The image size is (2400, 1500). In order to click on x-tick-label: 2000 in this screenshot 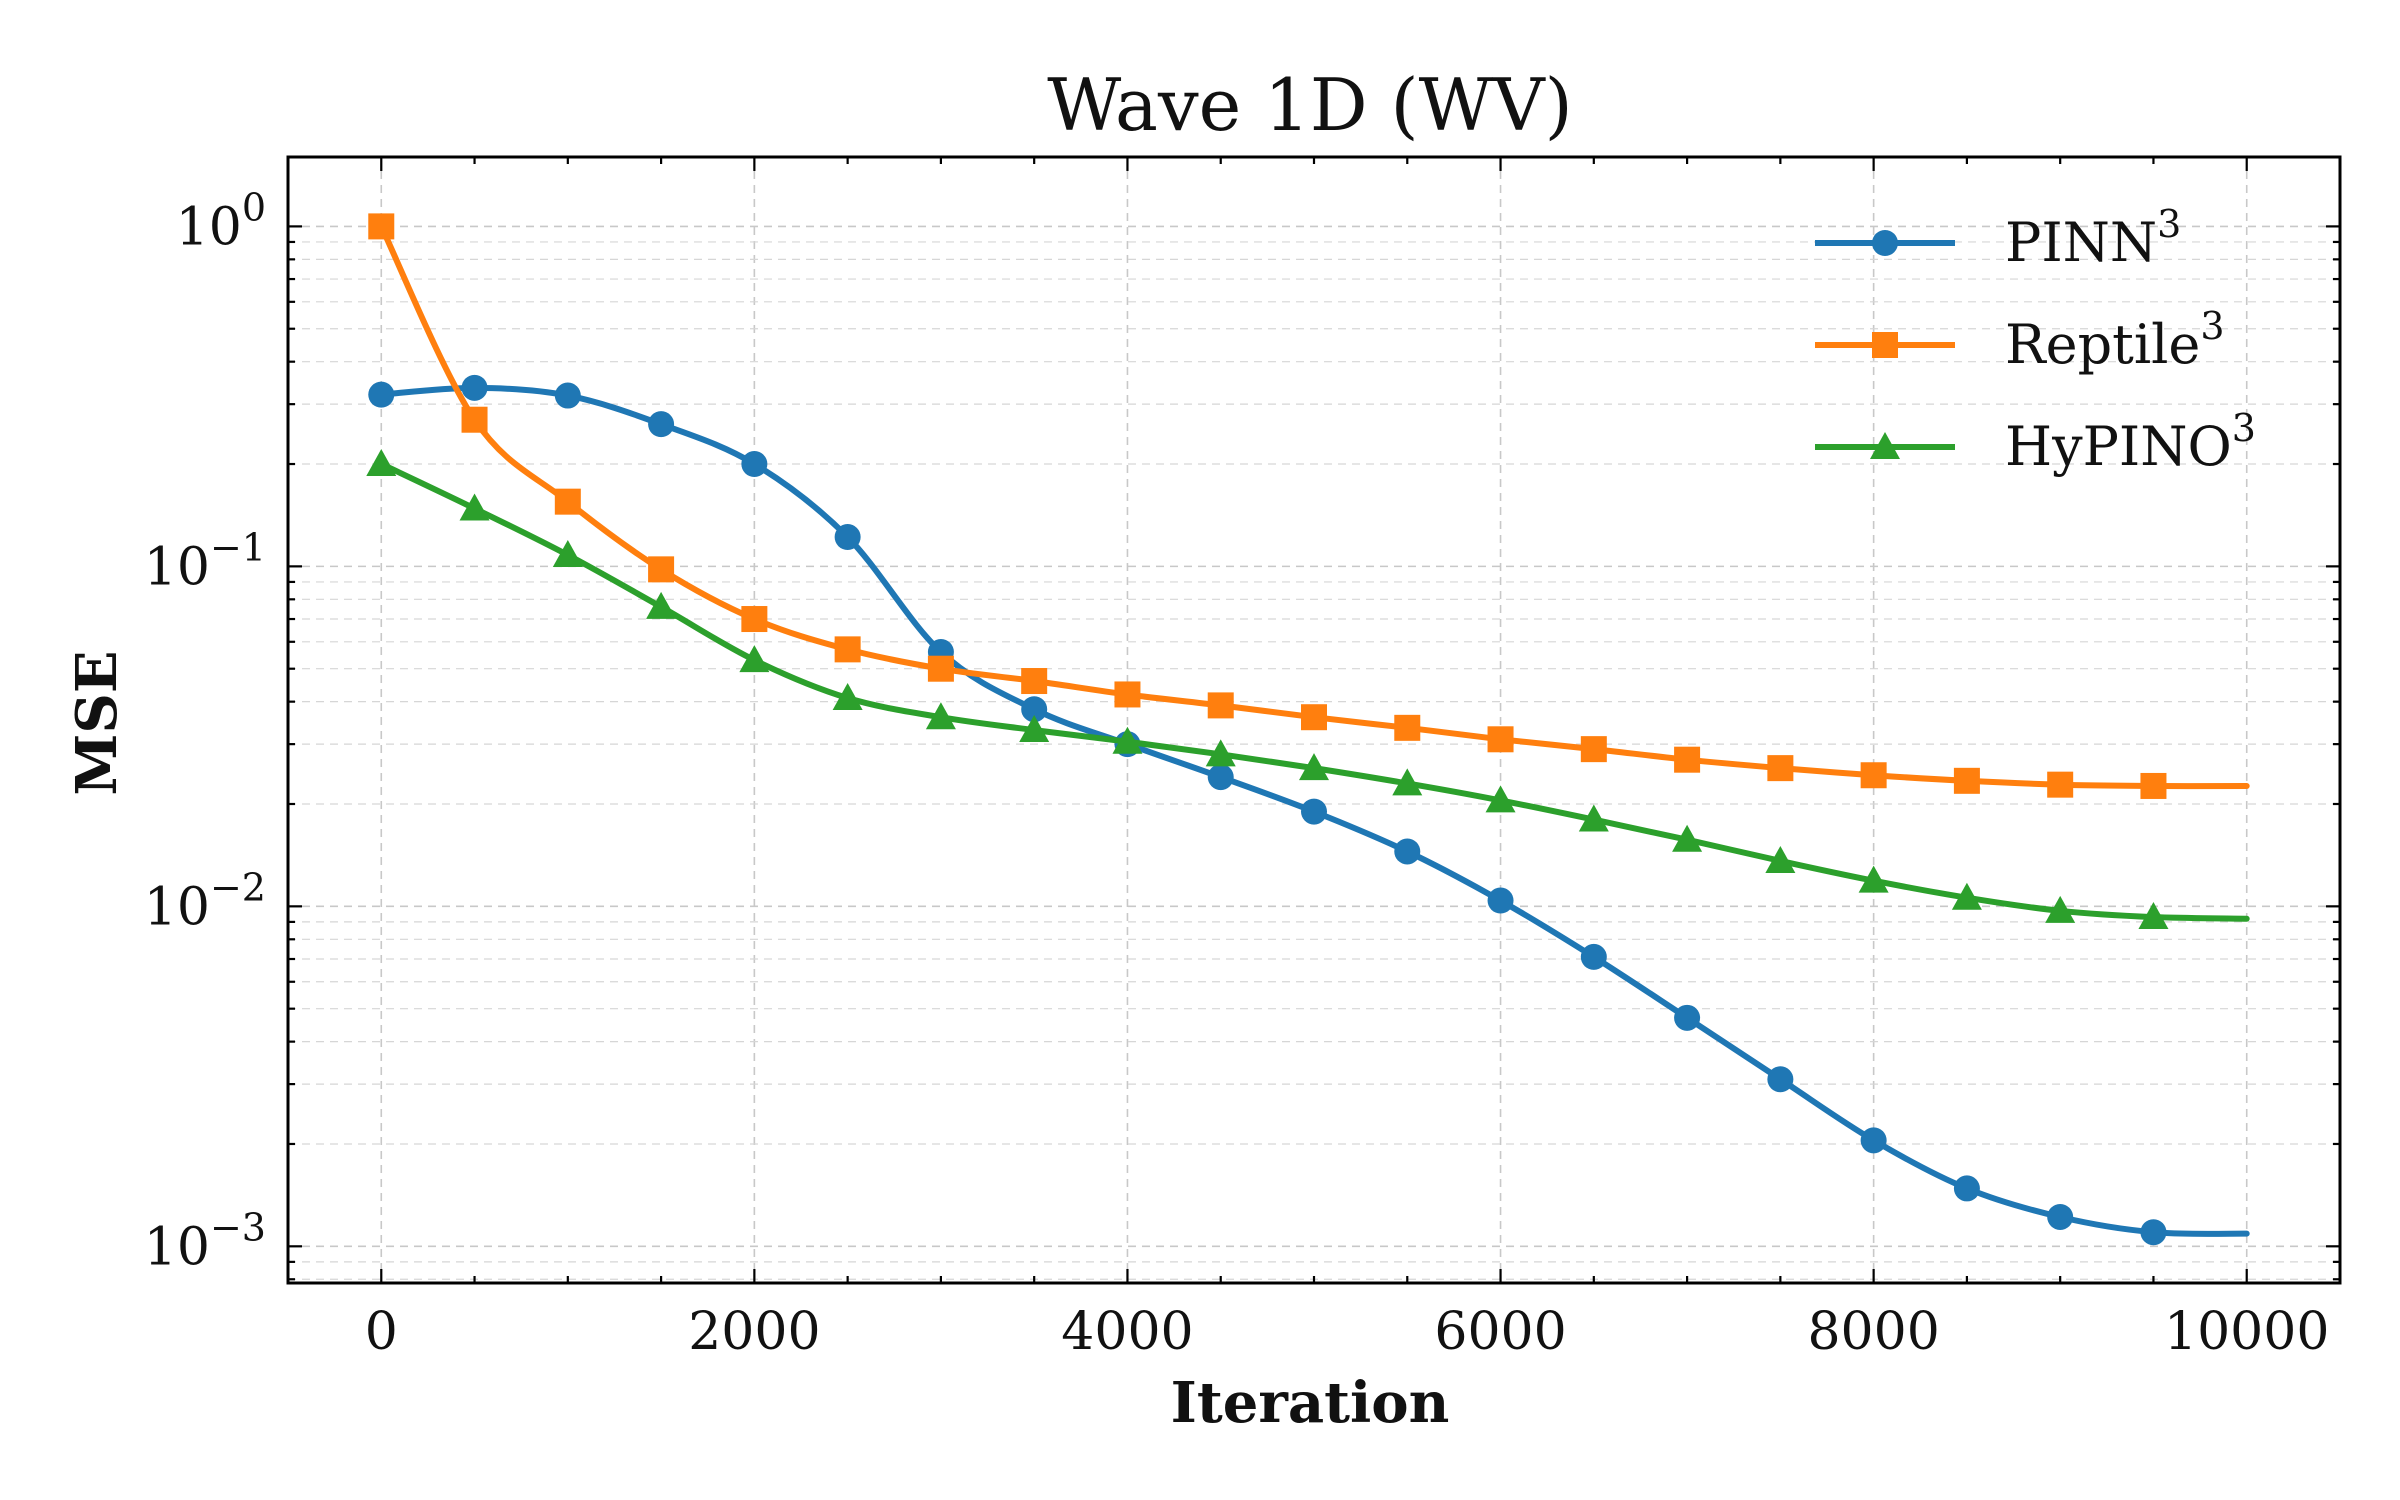, I will do `click(754, 1332)`.